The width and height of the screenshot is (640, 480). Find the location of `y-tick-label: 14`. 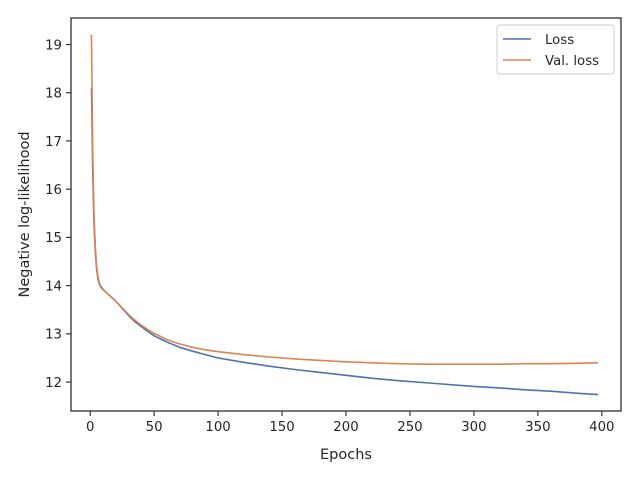

y-tick-label: 14 is located at coordinates (53, 286).